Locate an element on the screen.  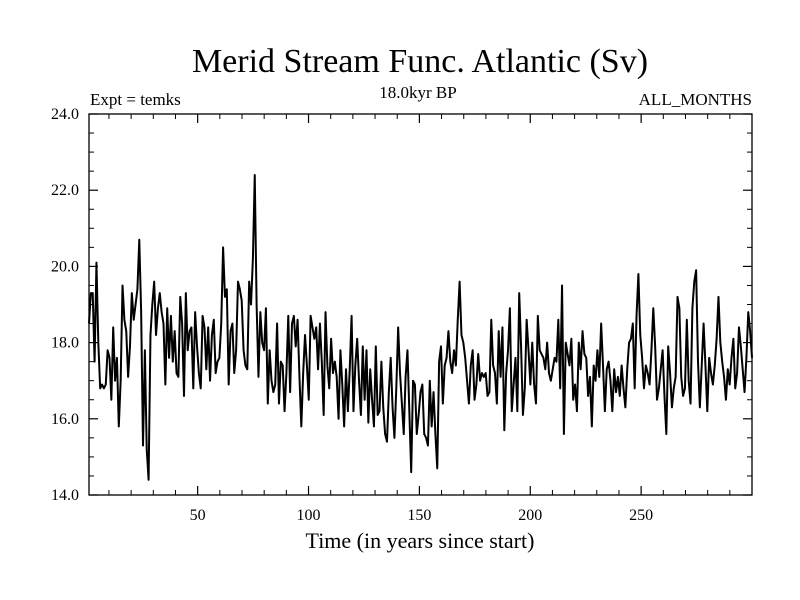
chart-left-annotation: Expt = temks is located at coordinates (135, 99).